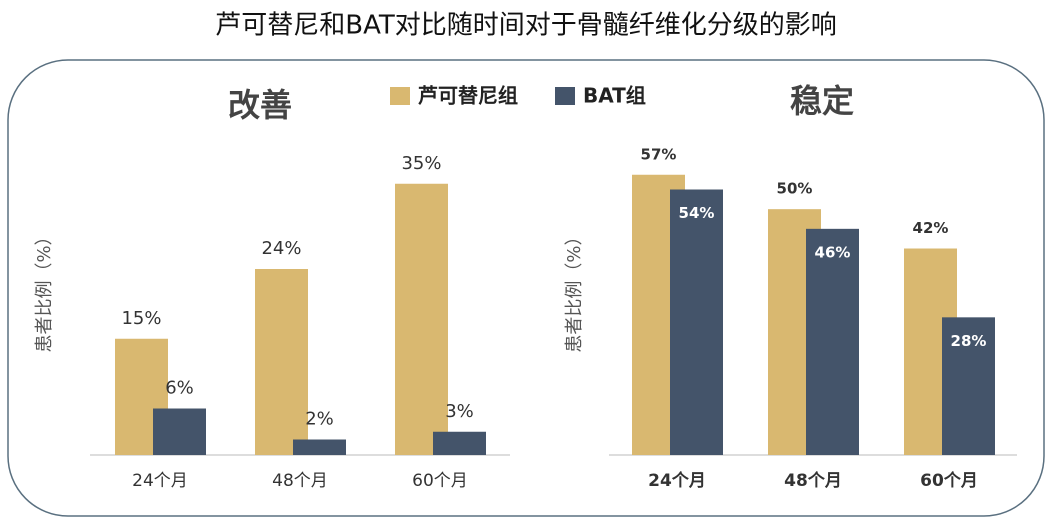  What do you see at coordinates (659, 154) in the screenshot?
I see `value-label: 57%` at bounding box center [659, 154].